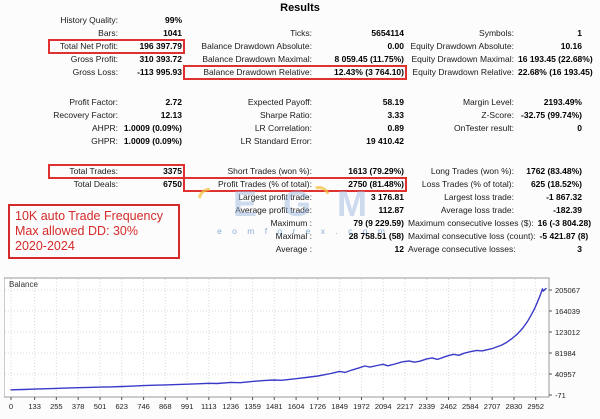  What do you see at coordinates (369, 59) in the screenshot?
I see `stat-value: 8 059.45 (11.75%)` at bounding box center [369, 59].